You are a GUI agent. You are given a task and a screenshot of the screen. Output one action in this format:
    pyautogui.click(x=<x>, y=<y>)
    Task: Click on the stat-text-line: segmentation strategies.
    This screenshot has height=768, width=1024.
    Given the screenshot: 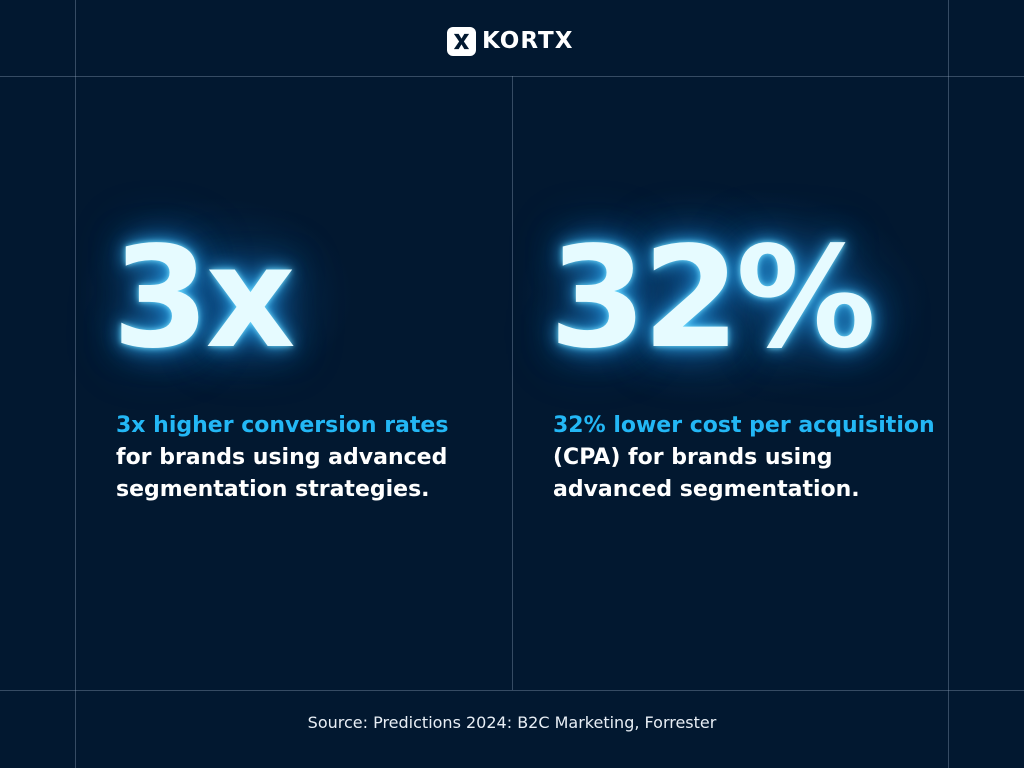 What is the action you would take?
    pyautogui.click(x=273, y=489)
    